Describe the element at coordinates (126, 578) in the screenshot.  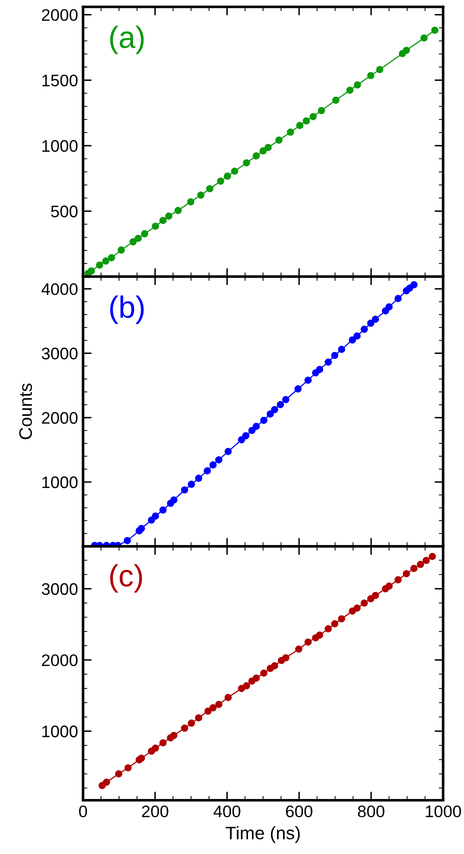
I see `annotation: (c)` at that location.